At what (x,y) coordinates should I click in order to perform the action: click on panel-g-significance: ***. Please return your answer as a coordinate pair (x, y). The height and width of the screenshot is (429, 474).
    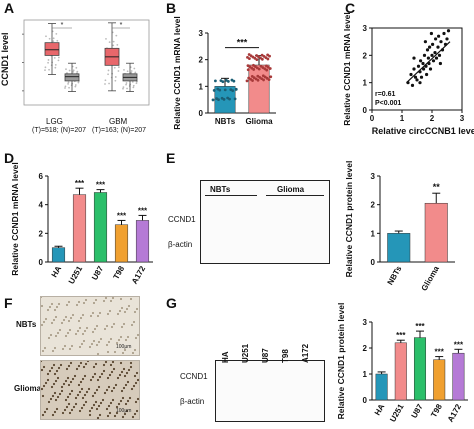
    Looking at the image, I should click on (459, 344).